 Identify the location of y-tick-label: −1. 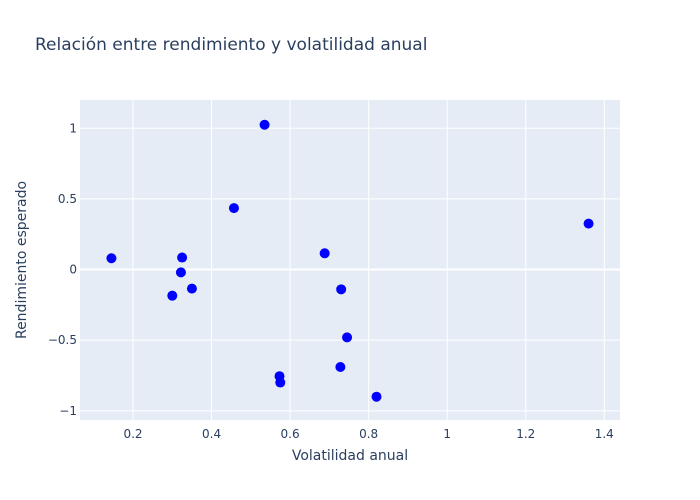
(68, 411).